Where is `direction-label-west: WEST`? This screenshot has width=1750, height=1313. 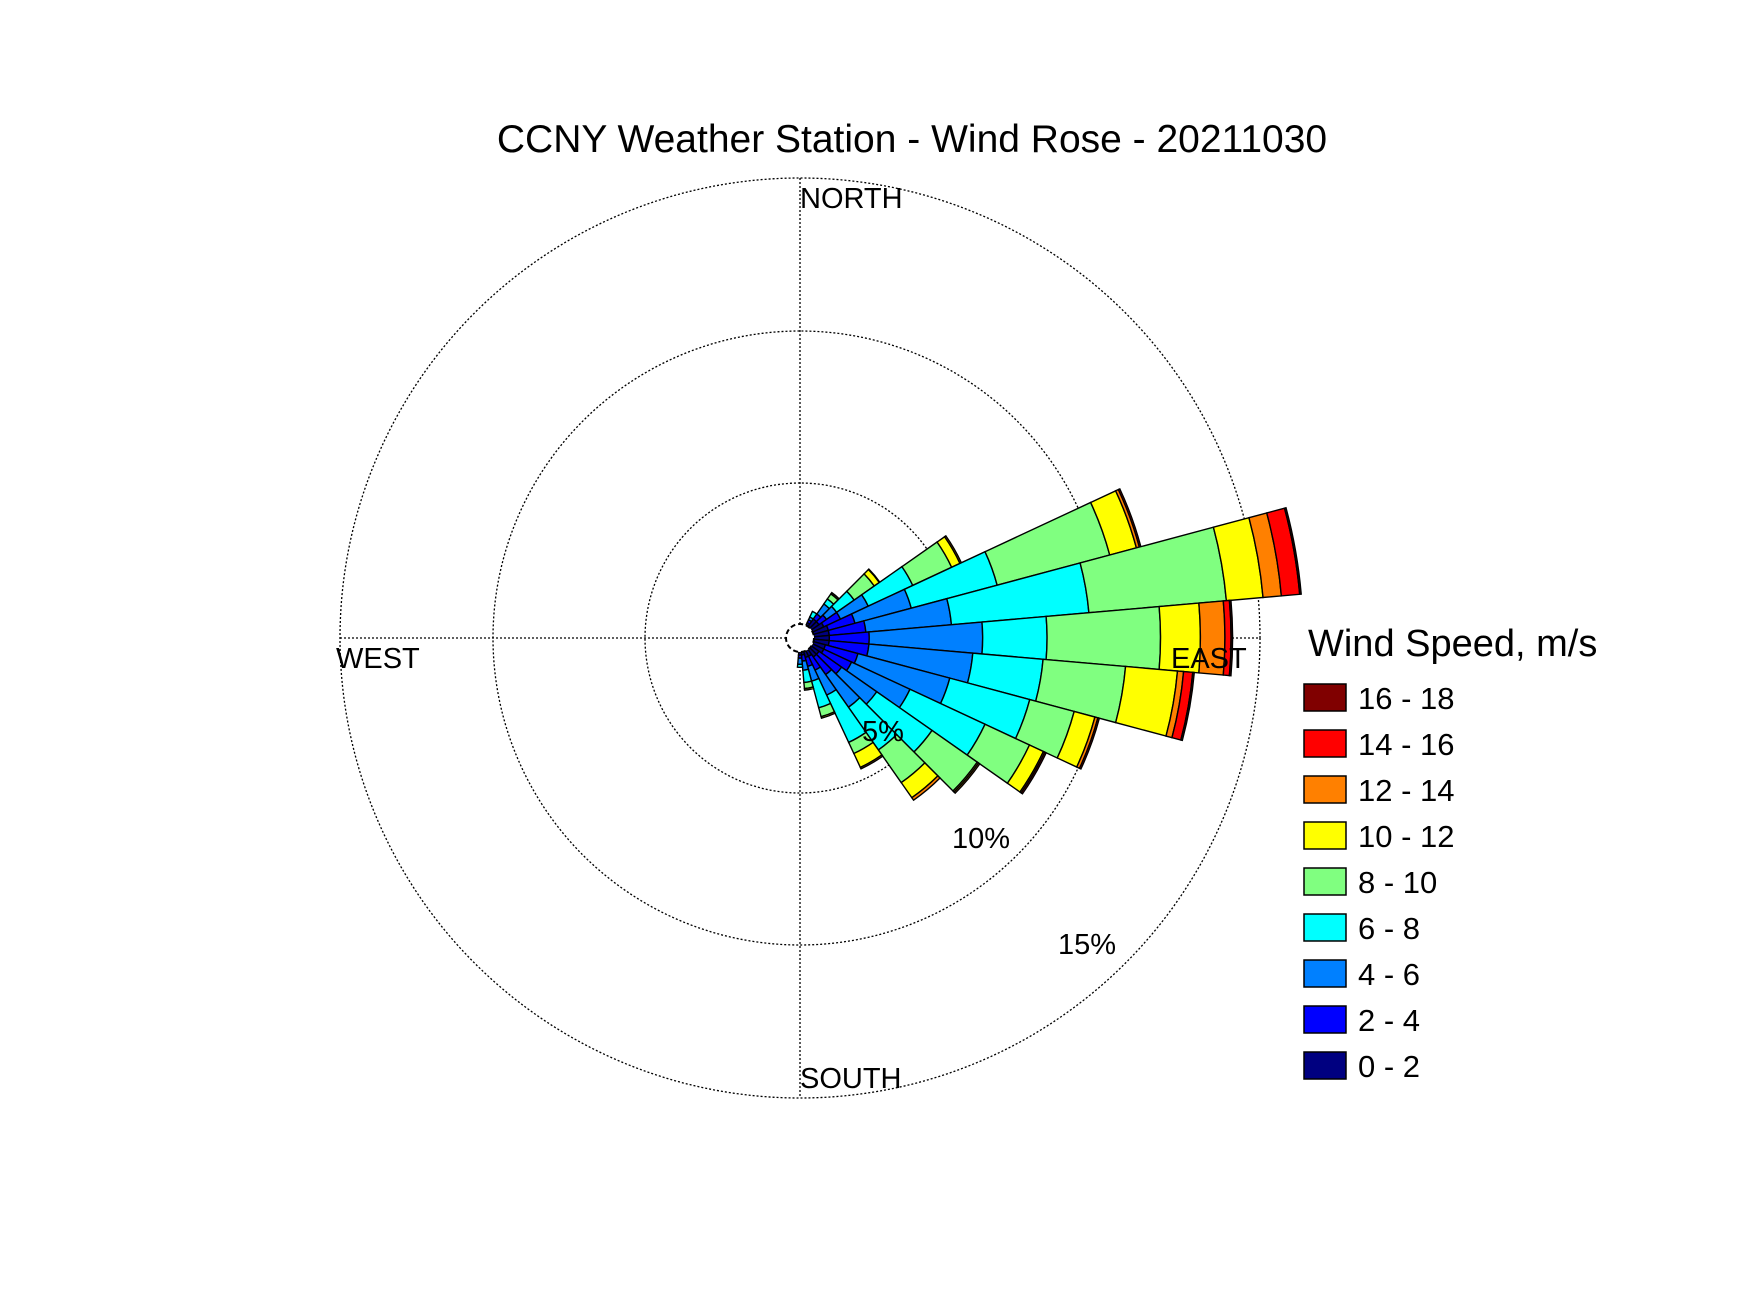 direction-label-west: WEST is located at coordinates (378, 659).